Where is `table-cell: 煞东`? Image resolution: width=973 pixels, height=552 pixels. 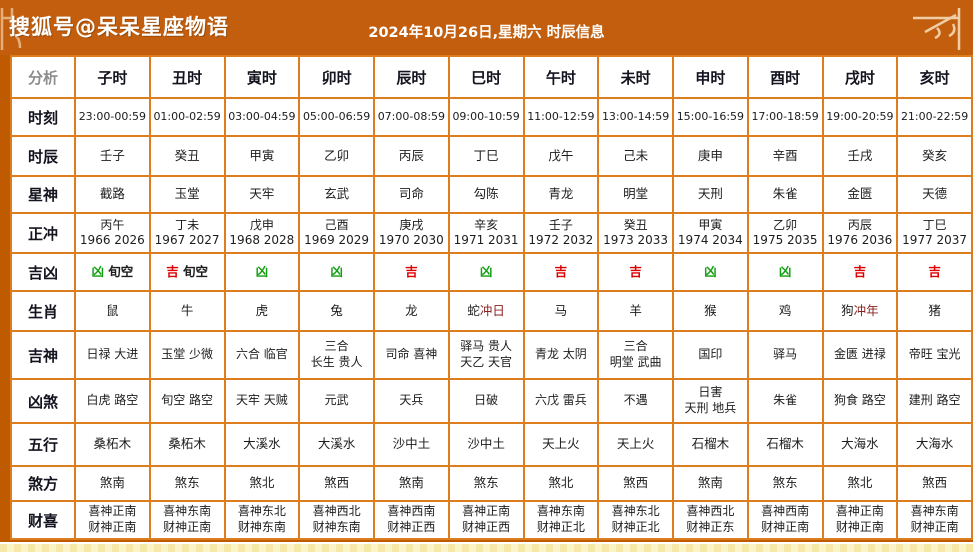
table-cell: 煞东 is located at coordinates (486, 483).